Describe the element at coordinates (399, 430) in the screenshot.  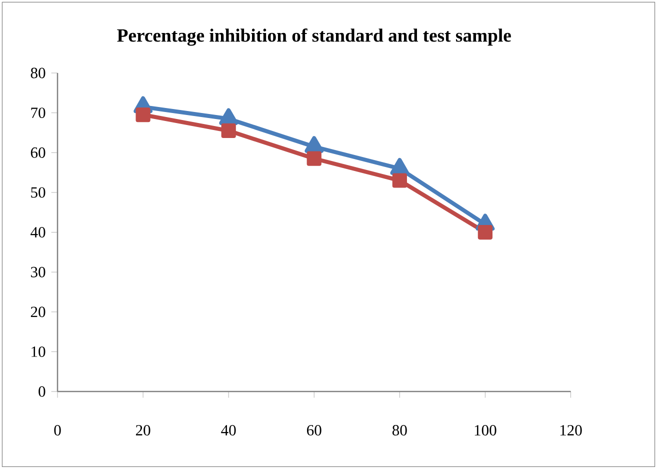
I see `x-tick-label: 80` at that location.